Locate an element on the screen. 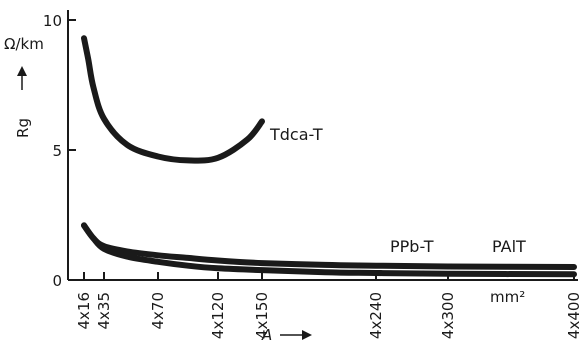 This screenshot has height=347, width=582. y-tick-label-0: 0 is located at coordinates (57, 281).